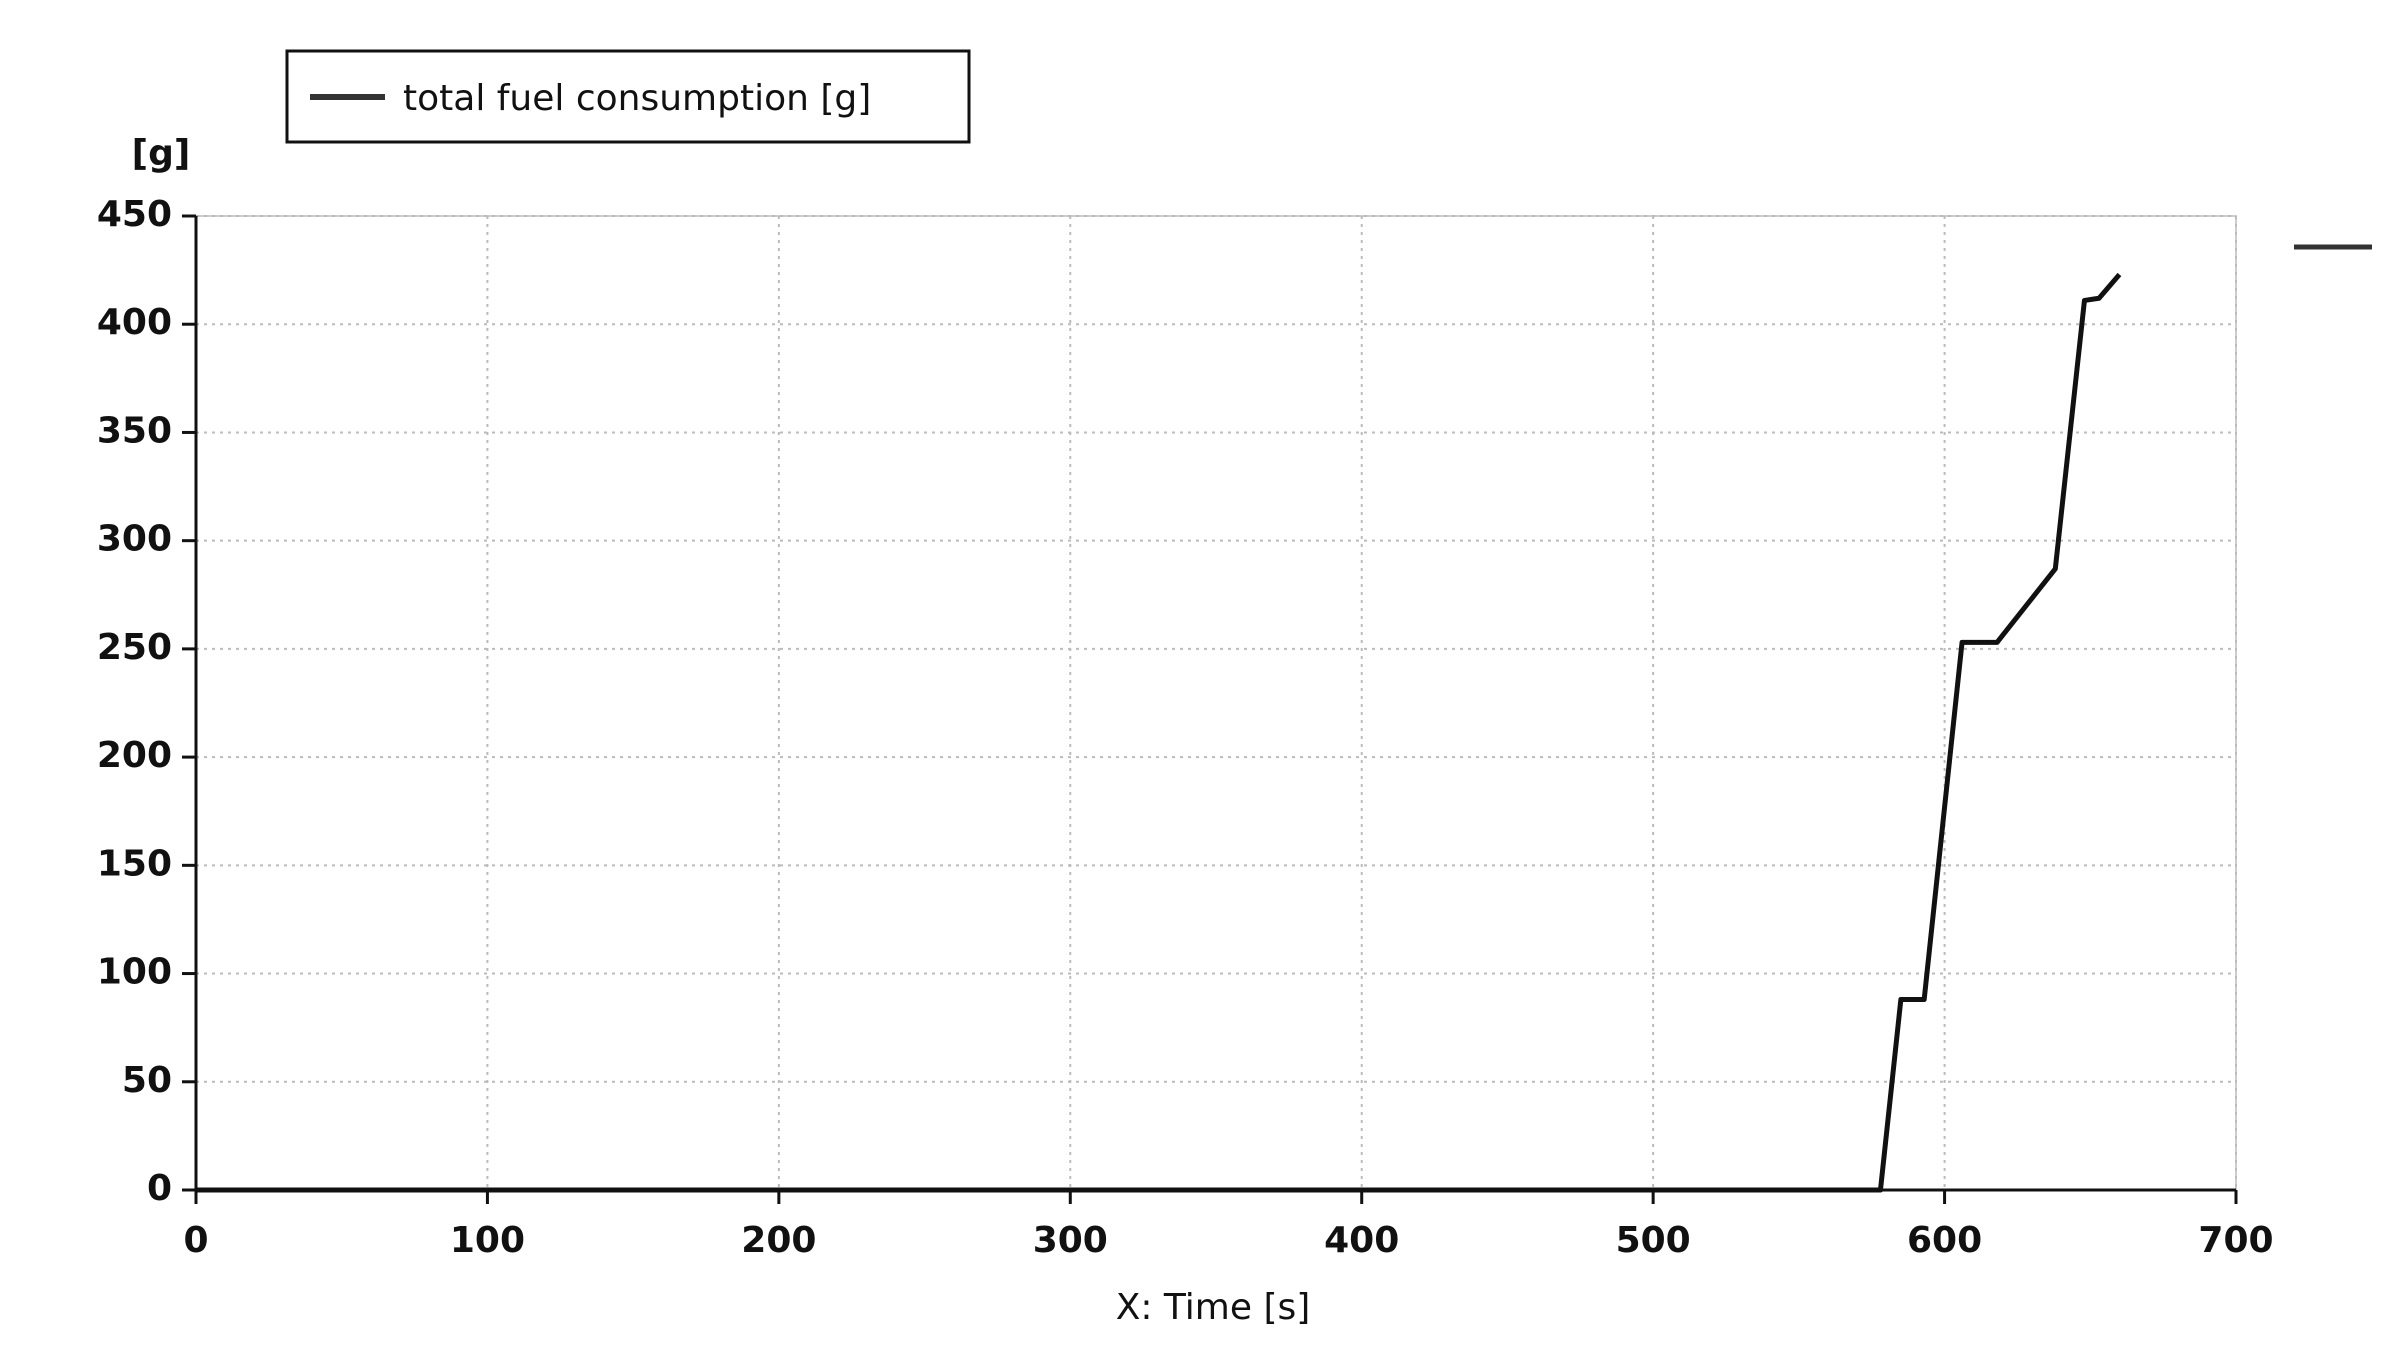 This screenshot has height=1367, width=2395. What do you see at coordinates (1361, 1240) in the screenshot?
I see `x-tick-label: 400` at bounding box center [1361, 1240].